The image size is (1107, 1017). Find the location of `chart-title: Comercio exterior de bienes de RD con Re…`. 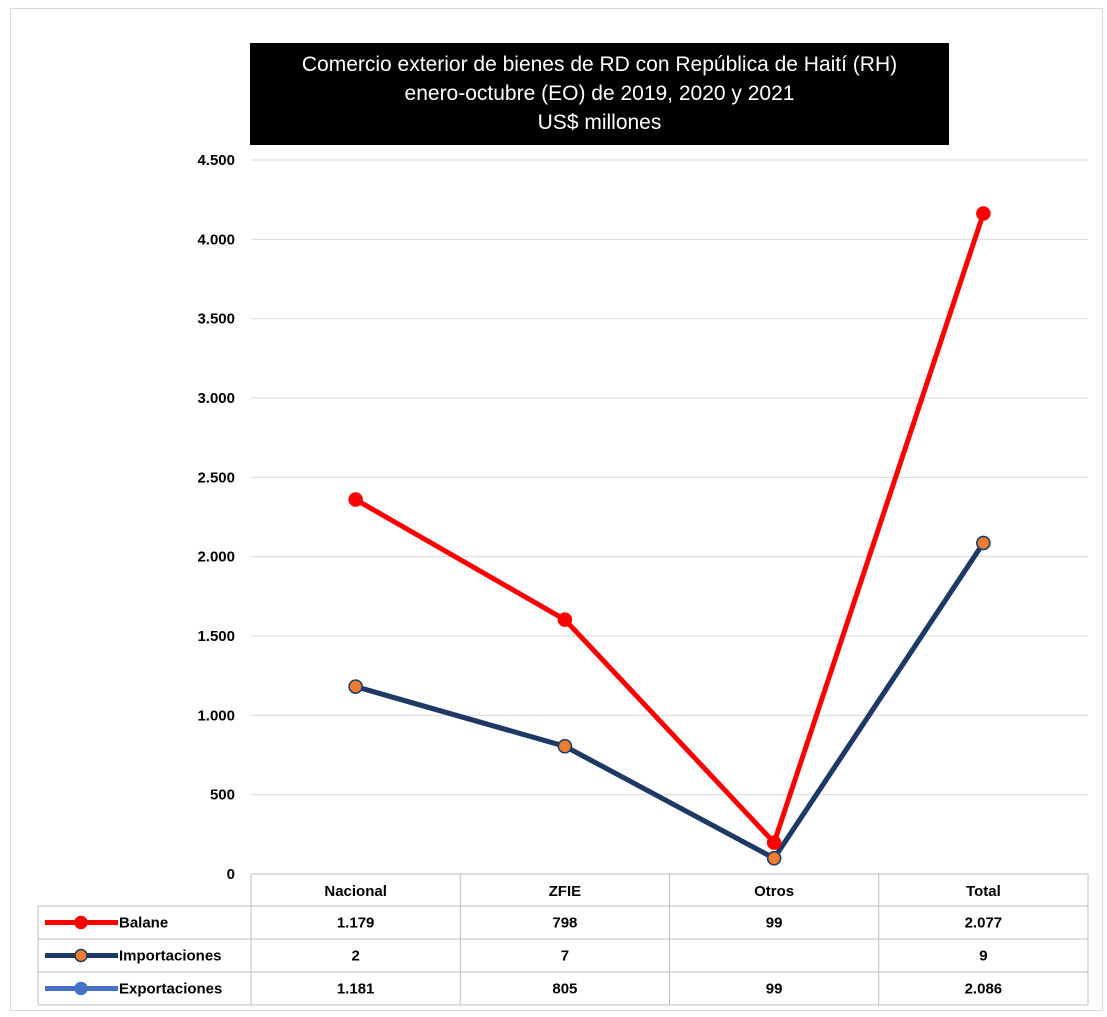

chart-title: Comercio exterior de bienes de RD con Re… is located at coordinates (599, 94).